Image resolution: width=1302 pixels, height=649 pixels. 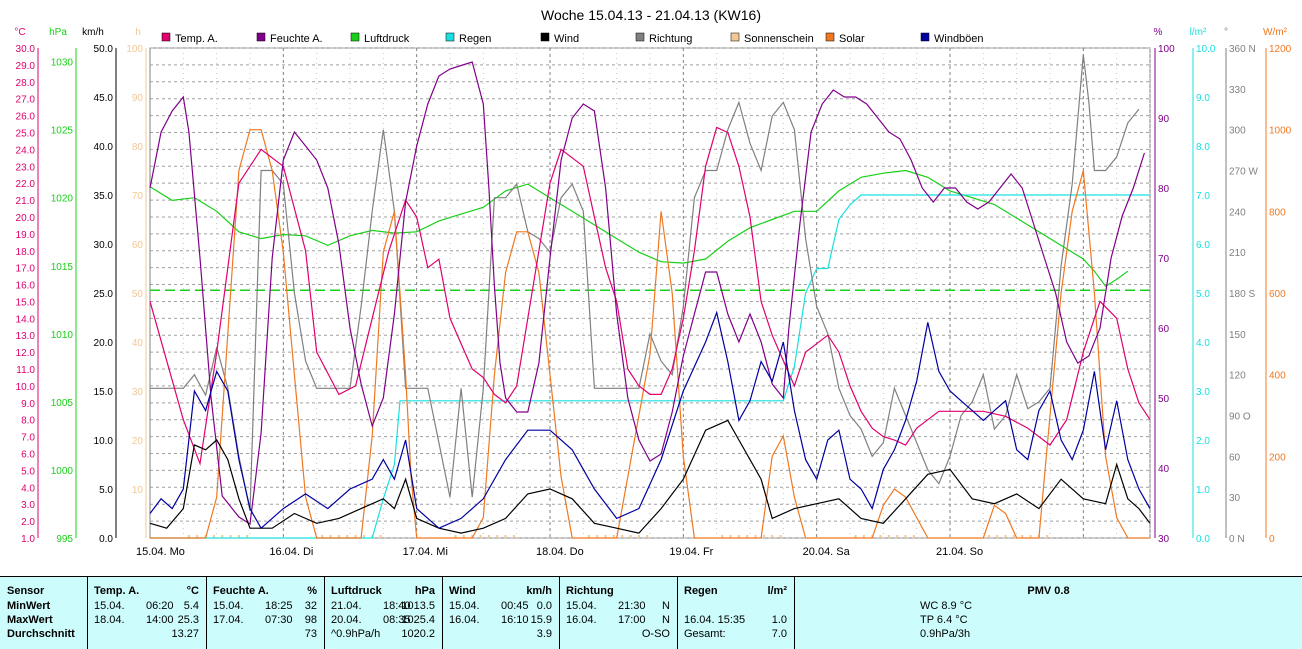 What do you see at coordinates (852, 39) in the screenshot?
I see `legend-label: Solar` at bounding box center [852, 39].